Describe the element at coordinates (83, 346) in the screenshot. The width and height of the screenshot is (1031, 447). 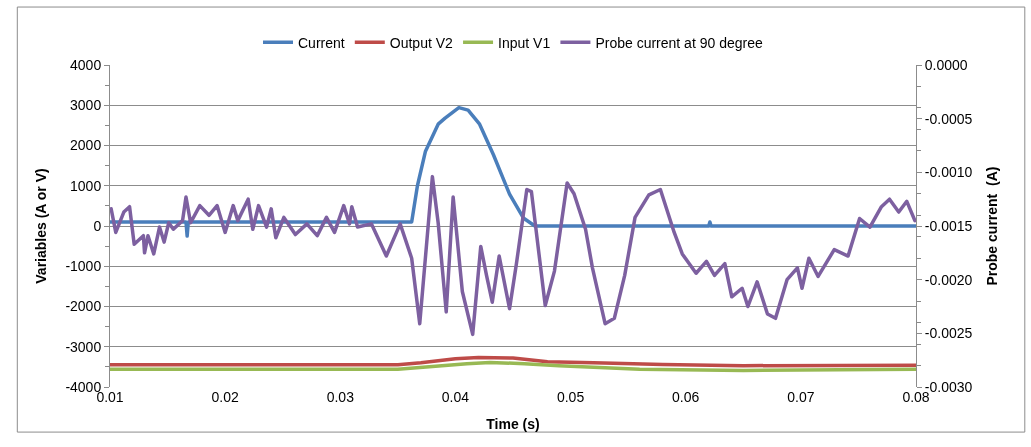
I see `y-tick-label: -3000` at that location.